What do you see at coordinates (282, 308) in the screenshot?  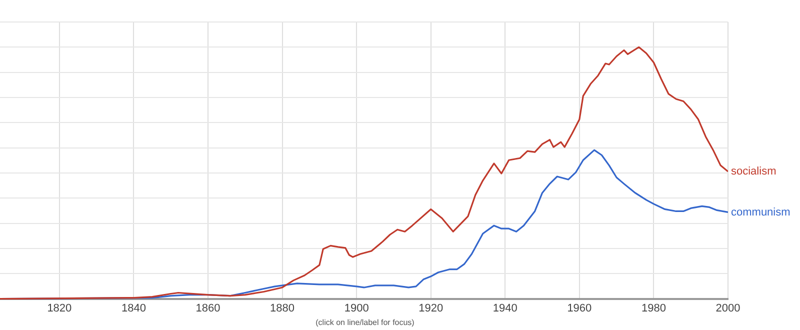 I see `x-tick-label: 1880` at bounding box center [282, 308].